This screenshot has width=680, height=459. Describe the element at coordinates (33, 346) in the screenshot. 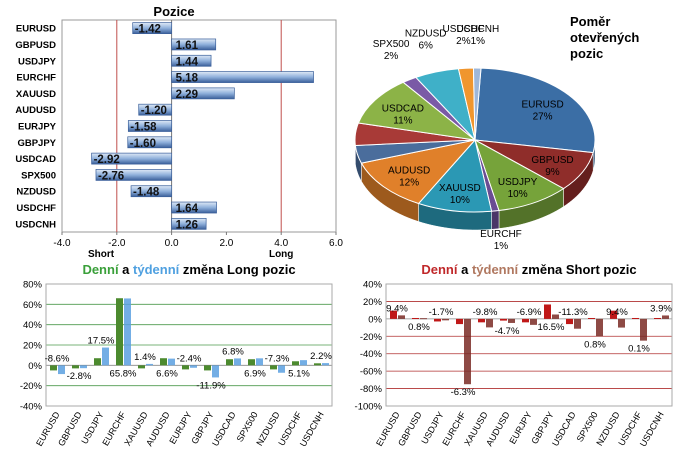

I see `y-tick-label: 20%` at that location.